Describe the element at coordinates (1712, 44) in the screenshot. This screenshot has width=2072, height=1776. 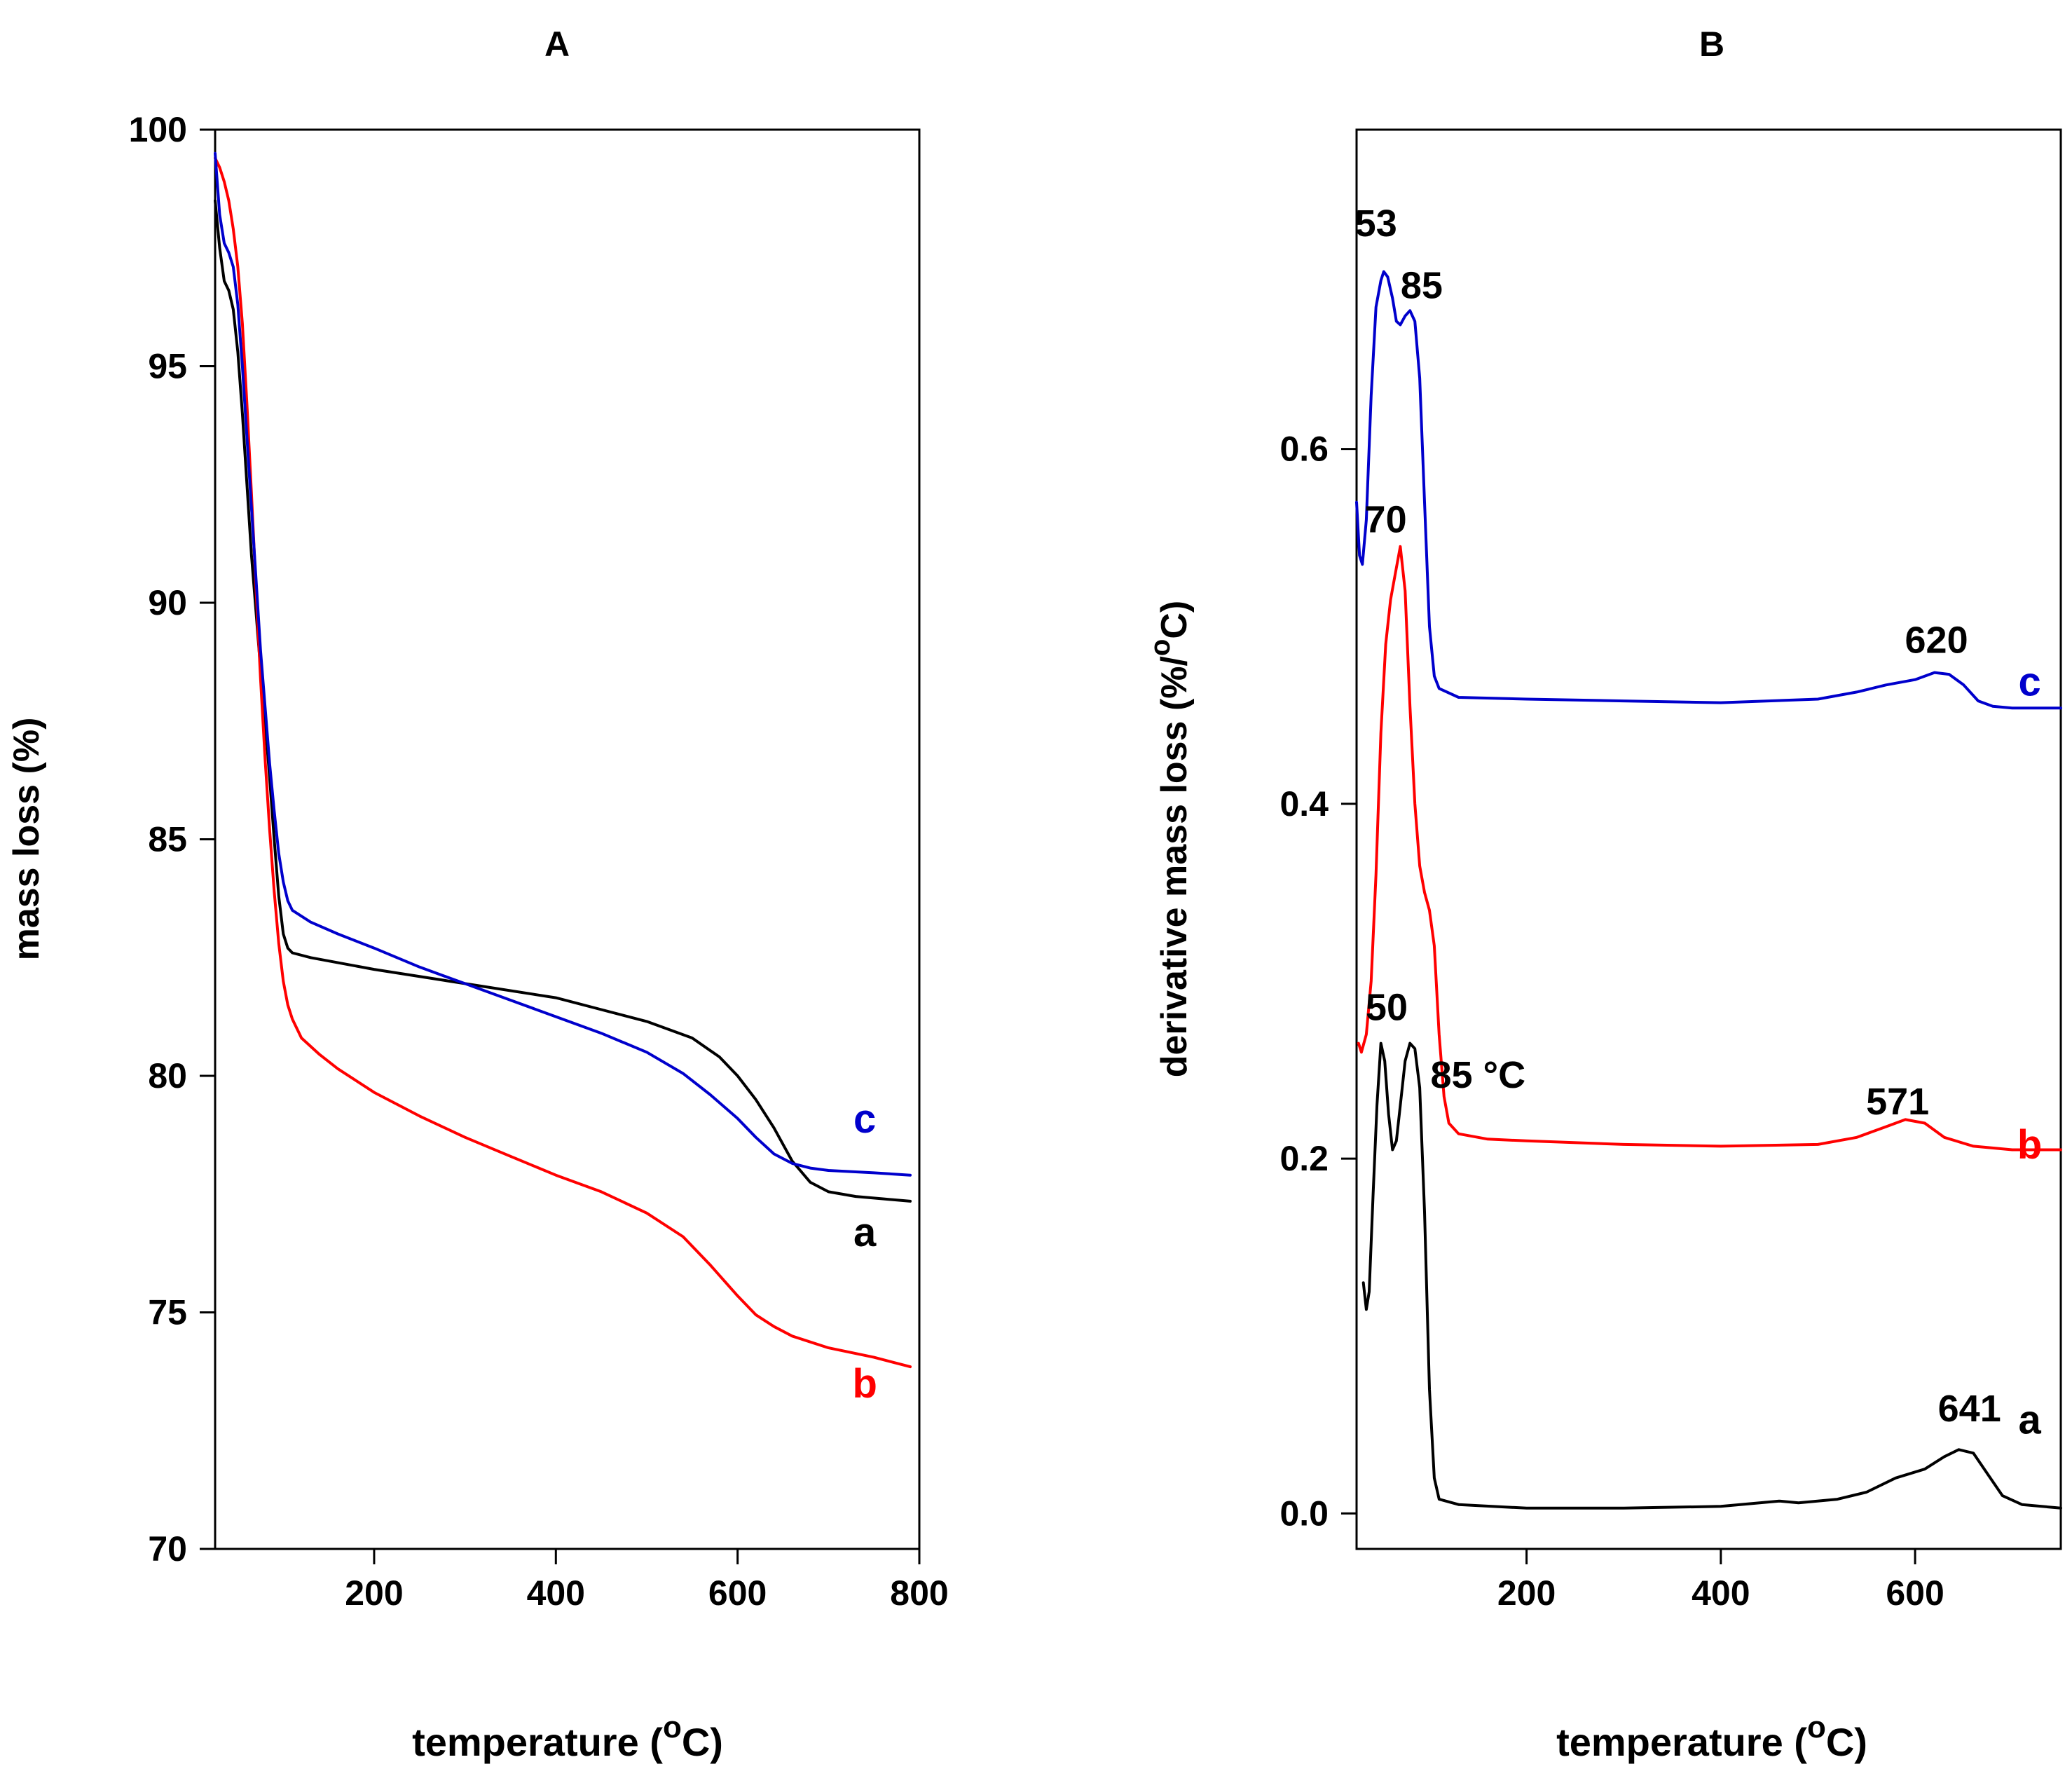
I see `panel-title: B` at that location.